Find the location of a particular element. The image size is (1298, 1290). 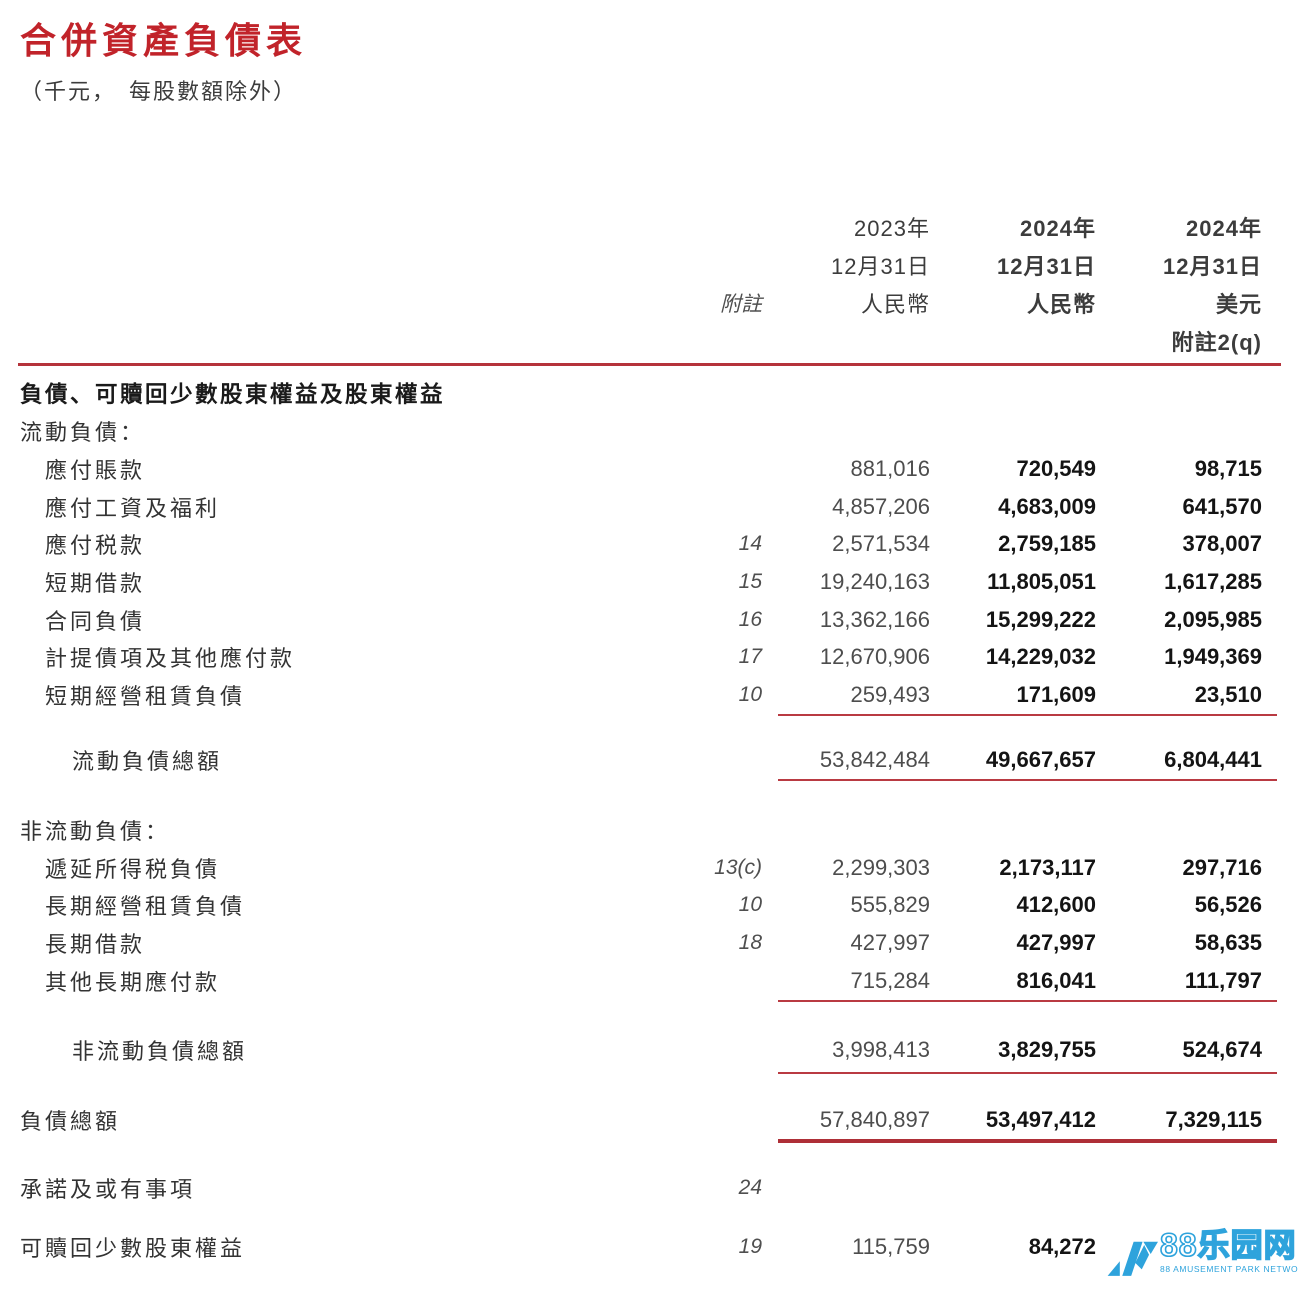

value-2024-rmb: 4,683,009 is located at coordinates (1047, 506).